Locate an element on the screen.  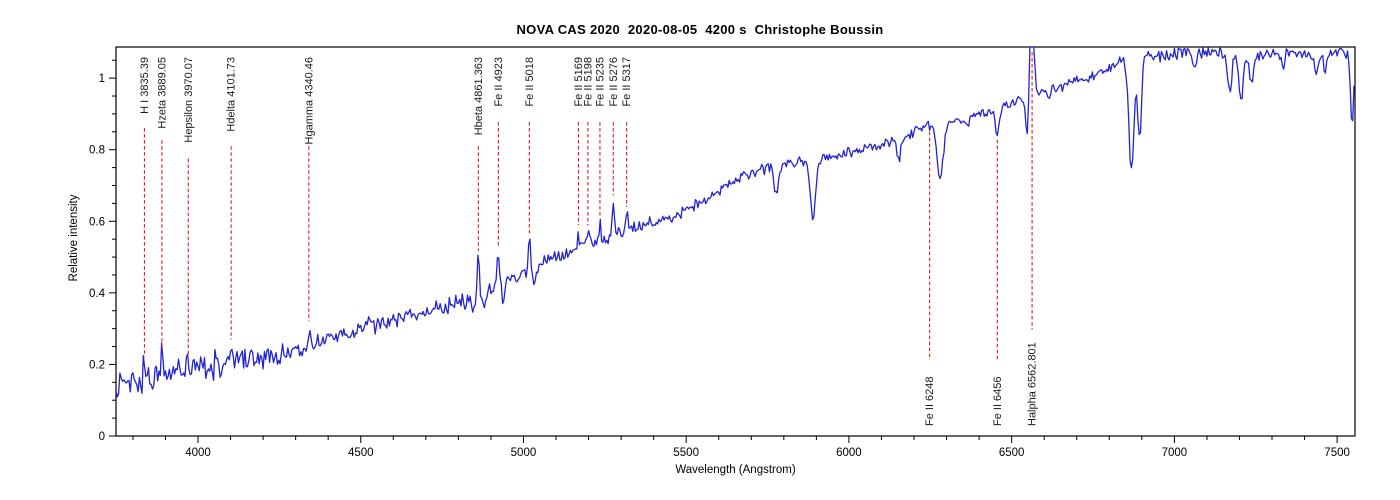
marker-label-hgamma-4340.46: Hgamma 4340.46 is located at coordinates (309, 100).